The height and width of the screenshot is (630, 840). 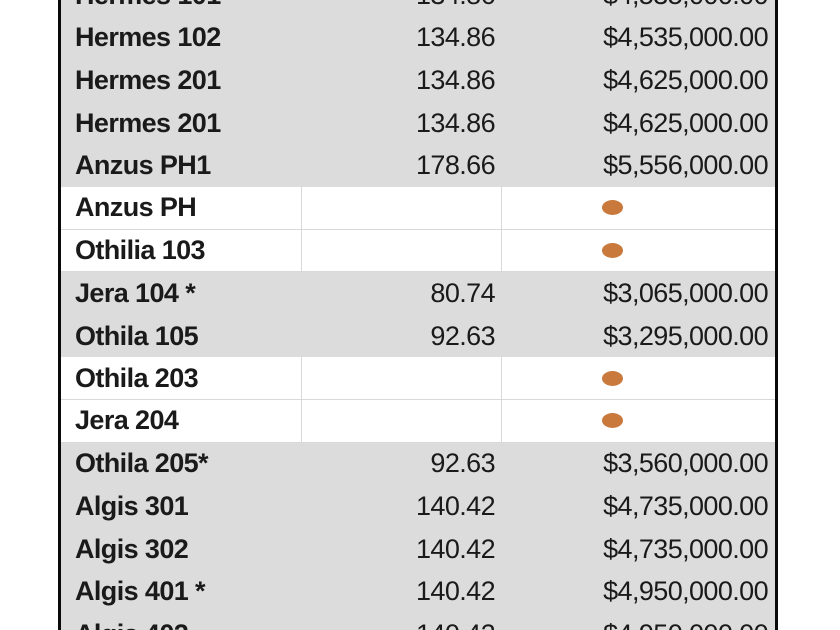 I want to click on table-row: Othila 105 92.63 $3,295,000.00, so click(x=418, y=336).